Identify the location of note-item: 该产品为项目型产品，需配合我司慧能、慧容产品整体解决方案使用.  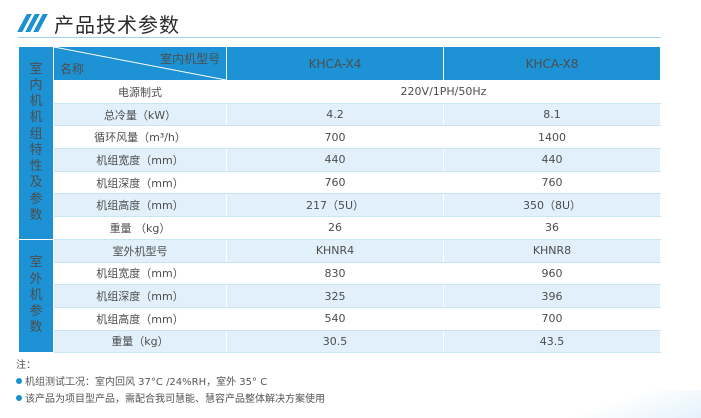
(170, 399).